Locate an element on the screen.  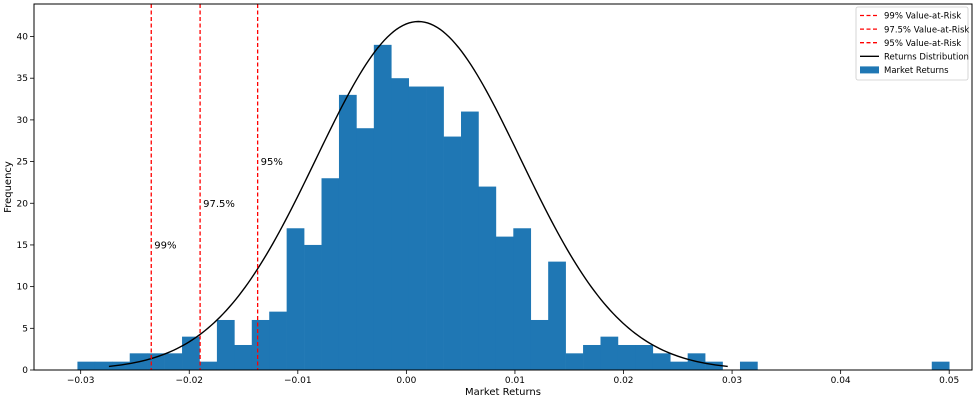
var-line-label: 97.5% is located at coordinates (219, 204).